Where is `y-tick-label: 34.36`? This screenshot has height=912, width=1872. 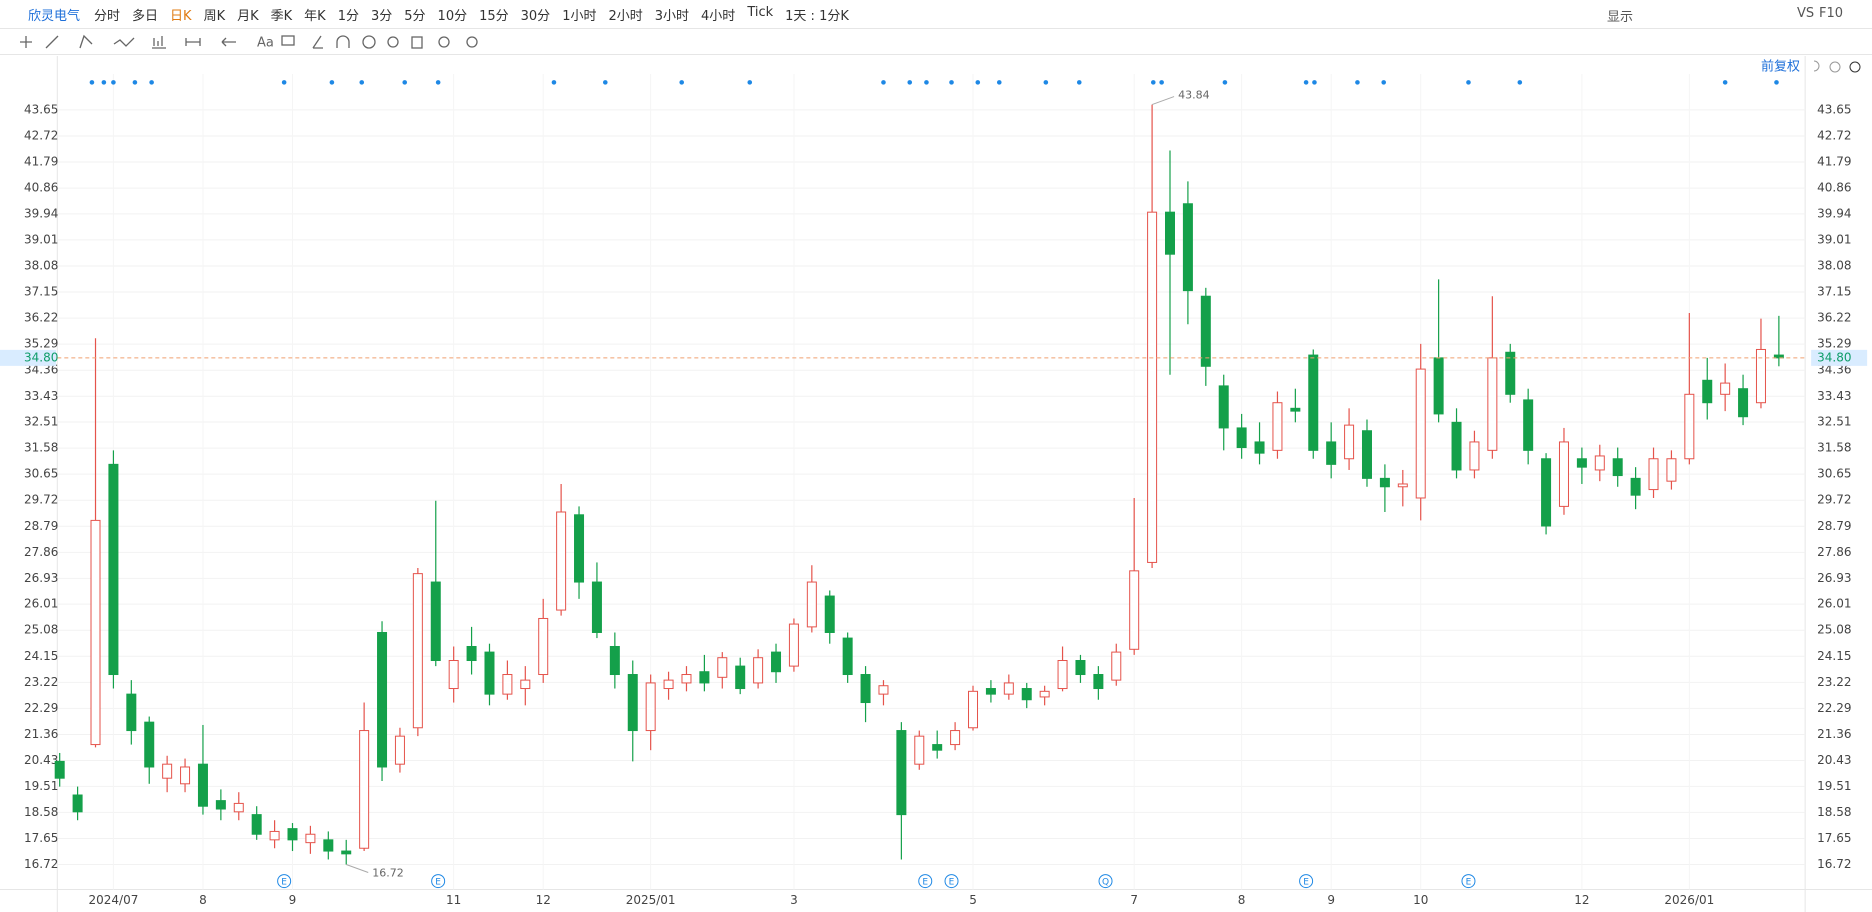 y-tick-label: 34.36 is located at coordinates (41, 370).